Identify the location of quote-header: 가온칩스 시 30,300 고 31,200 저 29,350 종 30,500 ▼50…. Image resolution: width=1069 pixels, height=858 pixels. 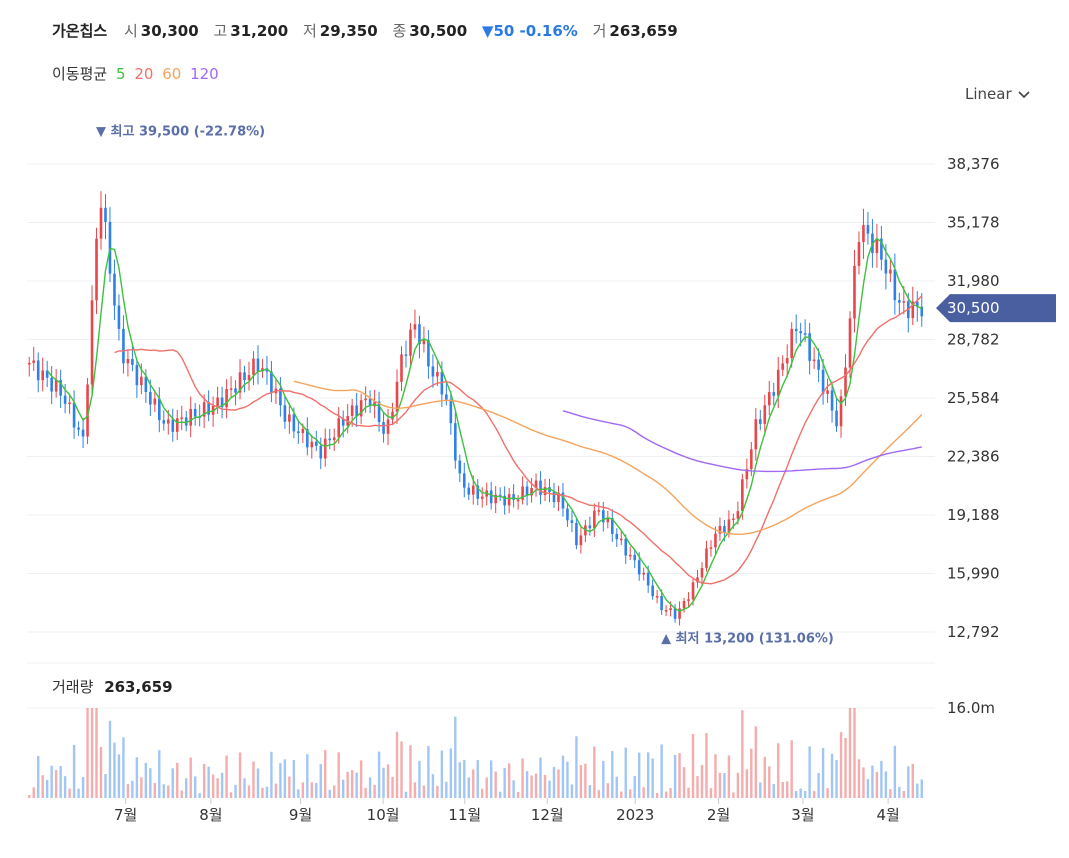
(370, 30).